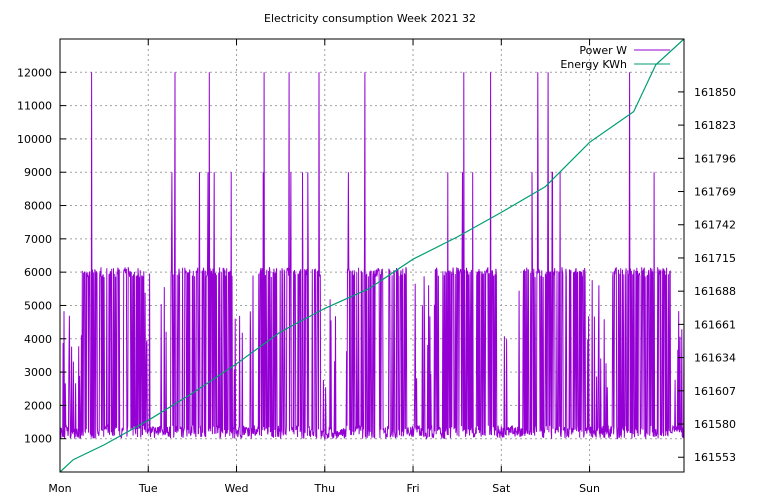  What do you see at coordinates (715, 158) in the screenshot?
I see `y-right-tick-label: 161796` at bounding box center [715, 158].